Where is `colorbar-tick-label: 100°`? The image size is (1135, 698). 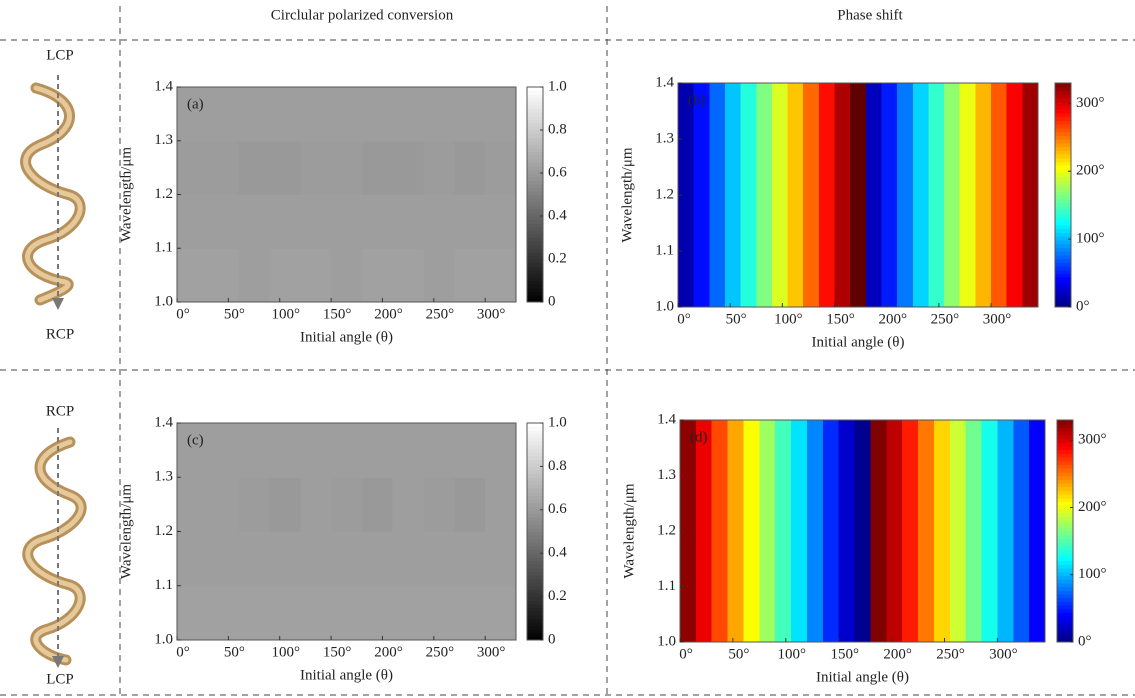 colorbar-tick-label: 100° is located at coordinates (1090, 239).